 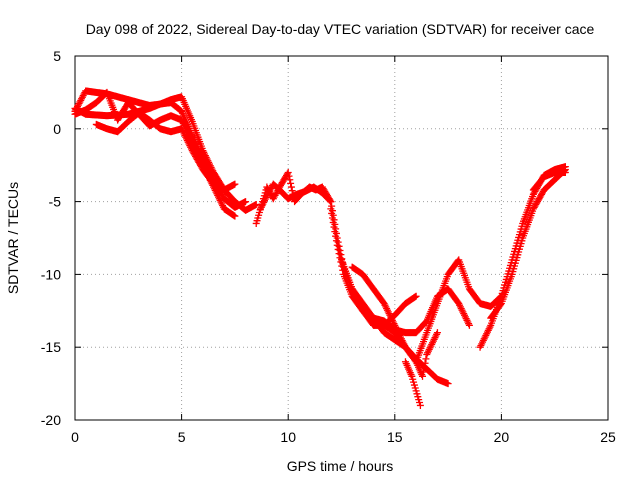 I want to click on y-tick-label: -5, so click(x=55, y=202).